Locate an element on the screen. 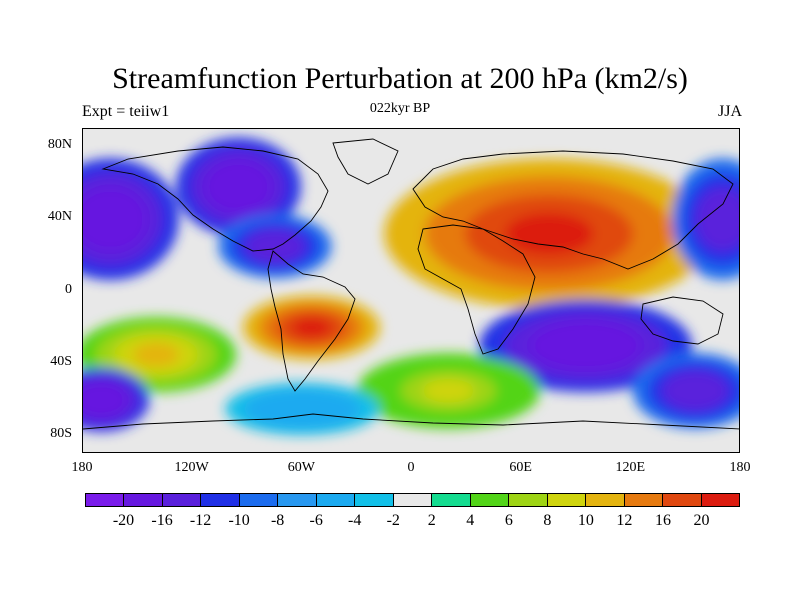 Image resolution: width=800 pixels, height=600 pixels. lon-label-5: 120E is located at coordinates (630, 467).